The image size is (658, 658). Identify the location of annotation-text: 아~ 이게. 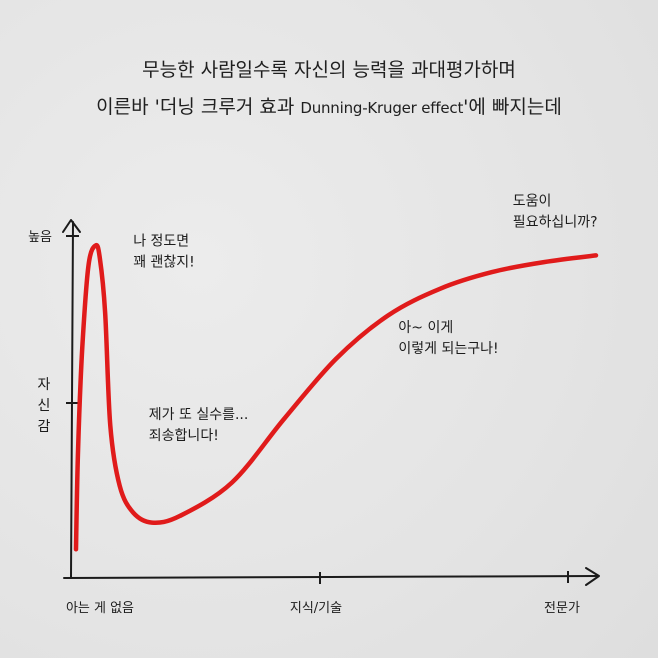
(425, 328).